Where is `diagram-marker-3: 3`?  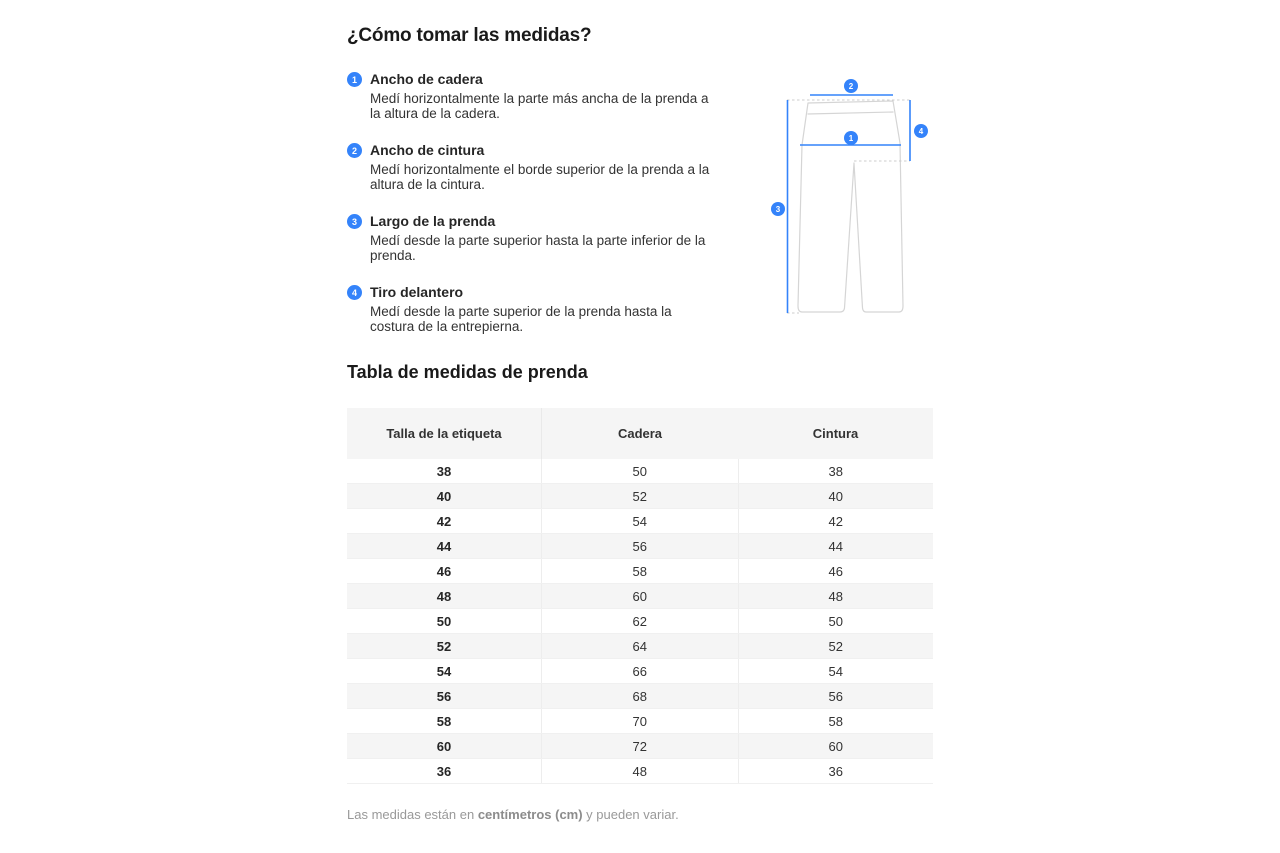 diagram-marker-3: 3 is located at coordinates (778, 209).